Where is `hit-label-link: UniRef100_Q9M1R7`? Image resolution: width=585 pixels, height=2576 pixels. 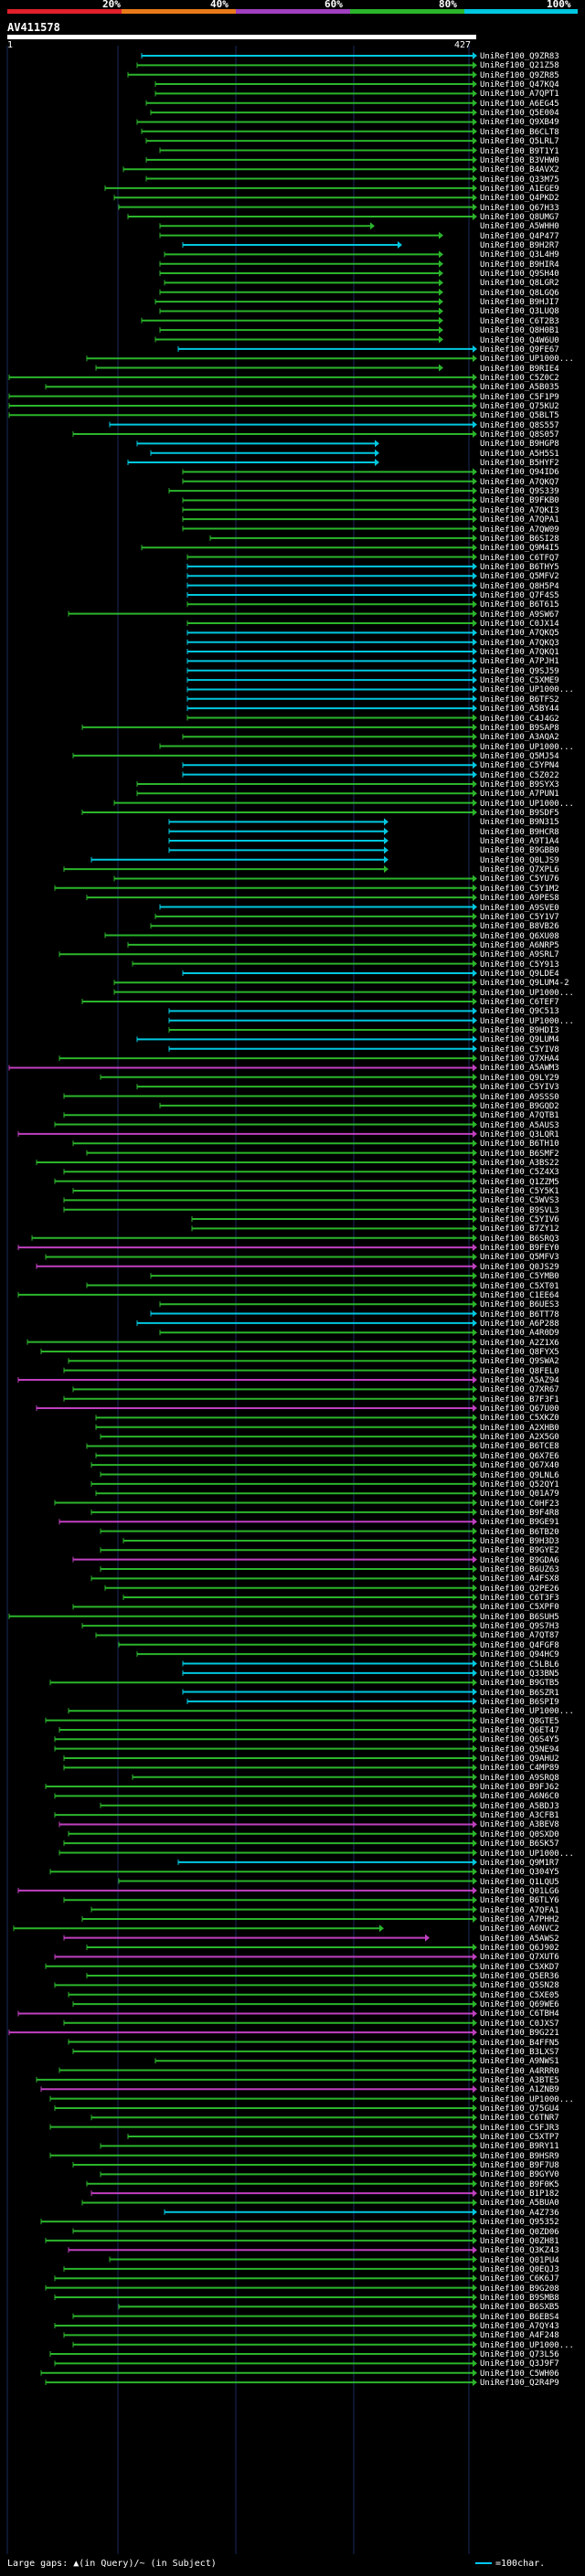
hit-label-link: UniRef100_Q9M1R7 is located at coordinates (519, 1863).